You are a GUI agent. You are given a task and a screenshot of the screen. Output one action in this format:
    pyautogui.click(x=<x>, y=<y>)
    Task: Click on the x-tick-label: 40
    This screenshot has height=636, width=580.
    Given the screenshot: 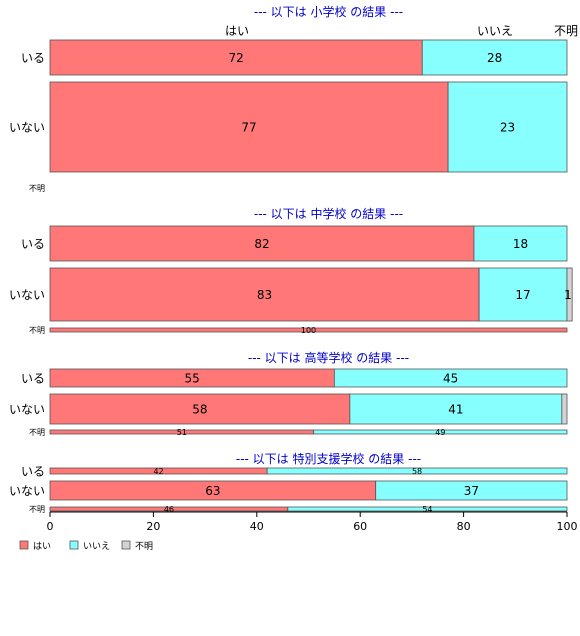 What is the action you would take?
    pyautogui.click(x=257, y=526)
    